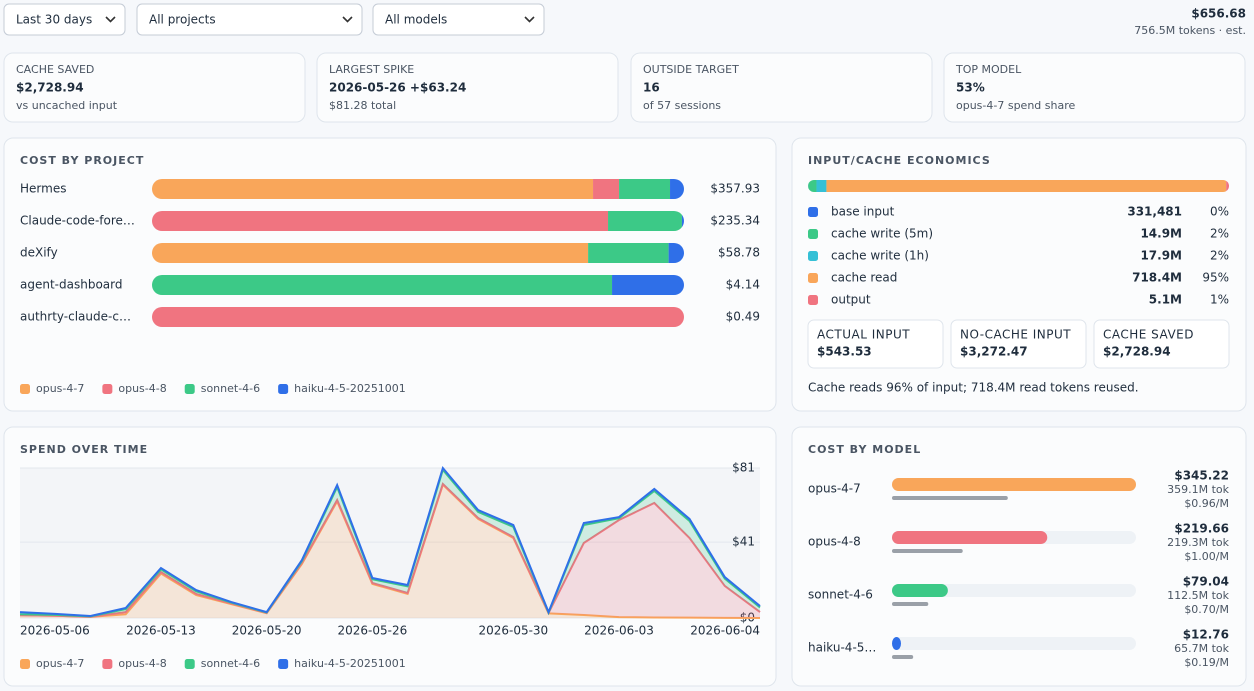  What do you see at coordinates (1218, 14) in the screenshot?
I see `total-cost: $656.68` at bounding box center [1218, 14].